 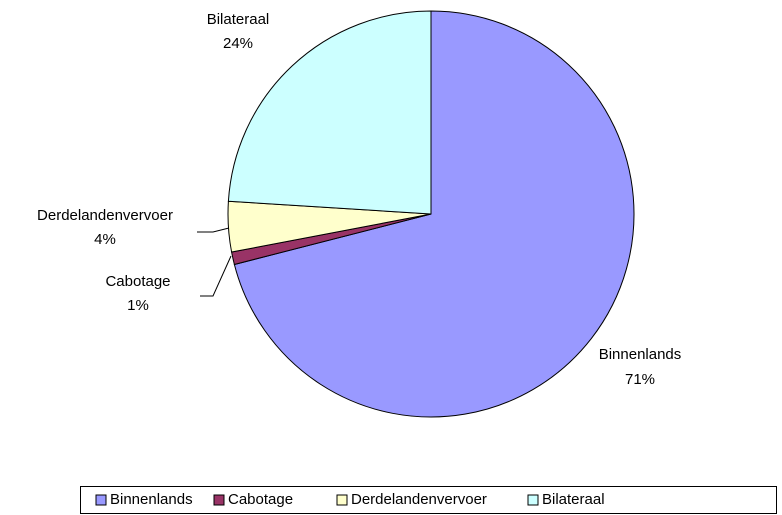 I want to click on legend-box, so click(x=428, y=500).